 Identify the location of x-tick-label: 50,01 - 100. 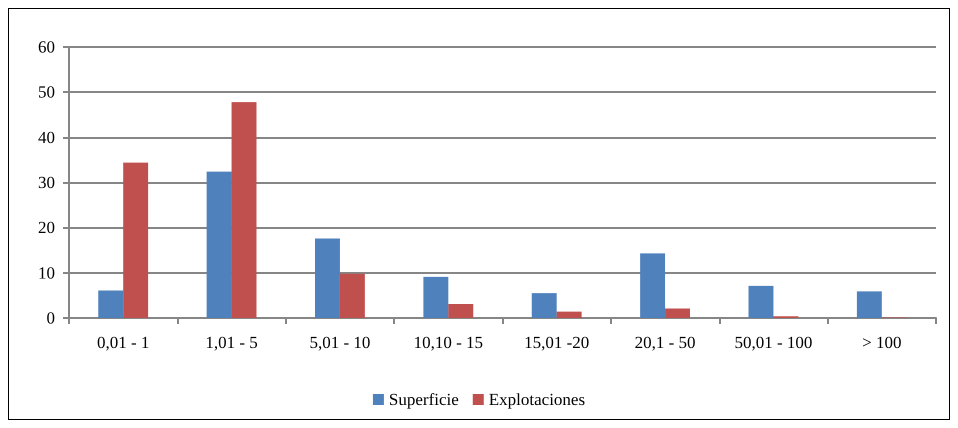
(773, 342).